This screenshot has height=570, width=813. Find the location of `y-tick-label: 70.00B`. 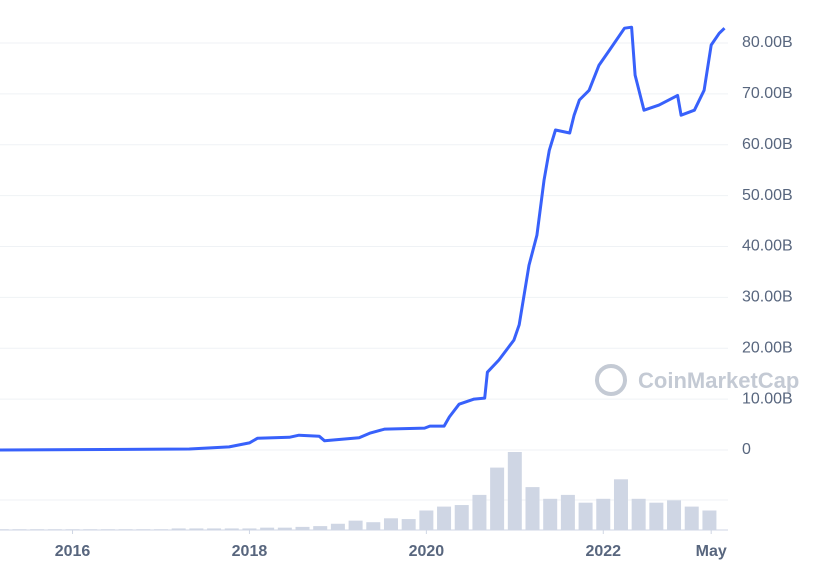

y-tick-label: 70.00B is located at coordinates (767, 93).